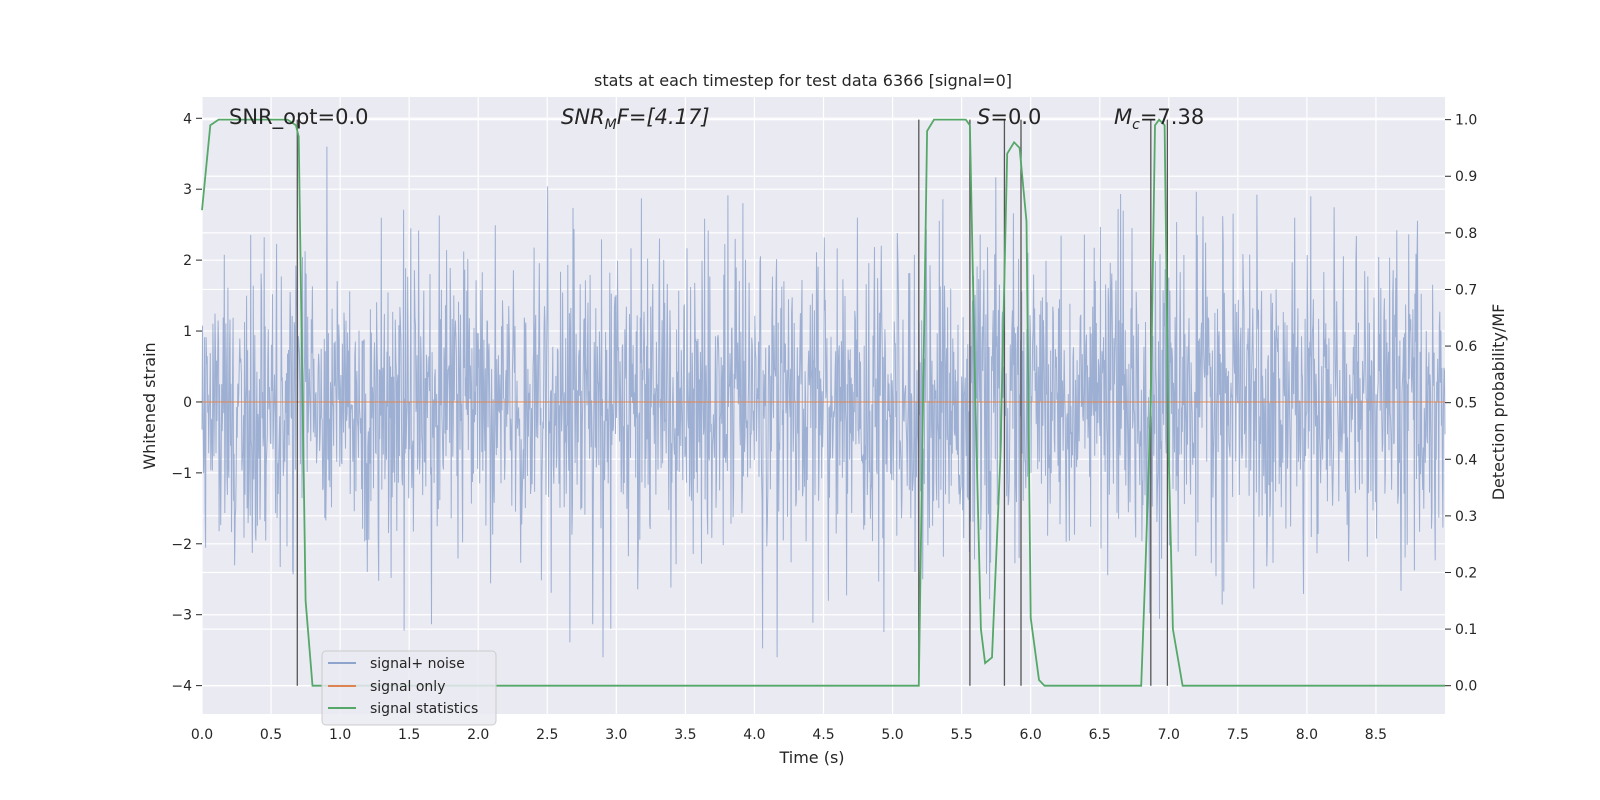 The height and width of the screenshot is (800, 1600). Describe the element at coordinates (1466, 347) in the screenshot. I see `y-right-tick-label: 0.6` at that location.